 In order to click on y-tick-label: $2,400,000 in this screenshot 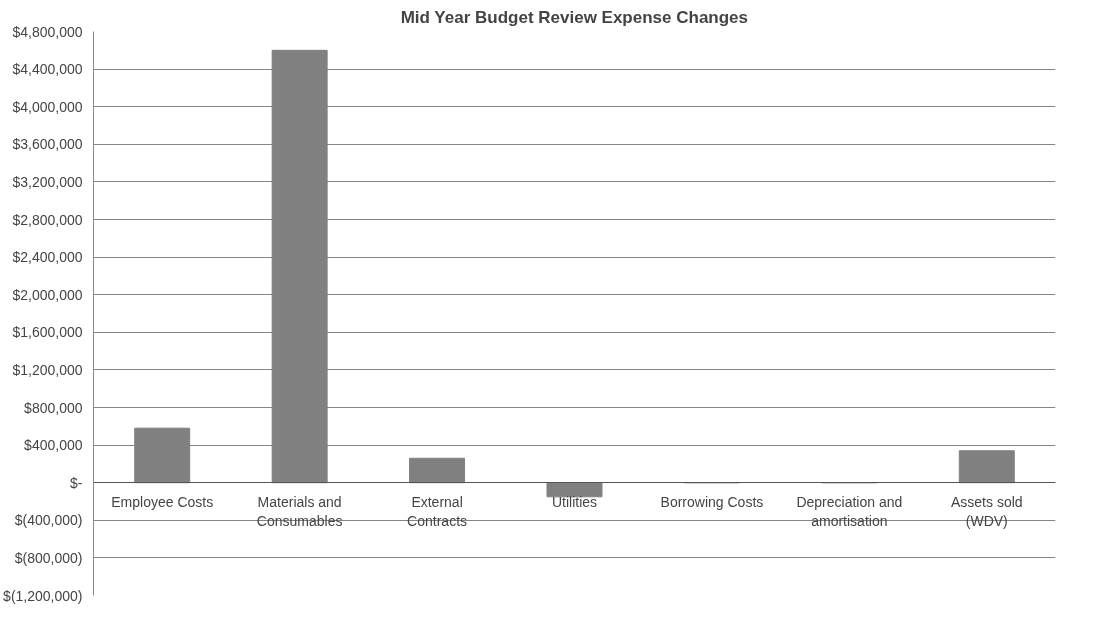, I will do `click(47, 257)`.